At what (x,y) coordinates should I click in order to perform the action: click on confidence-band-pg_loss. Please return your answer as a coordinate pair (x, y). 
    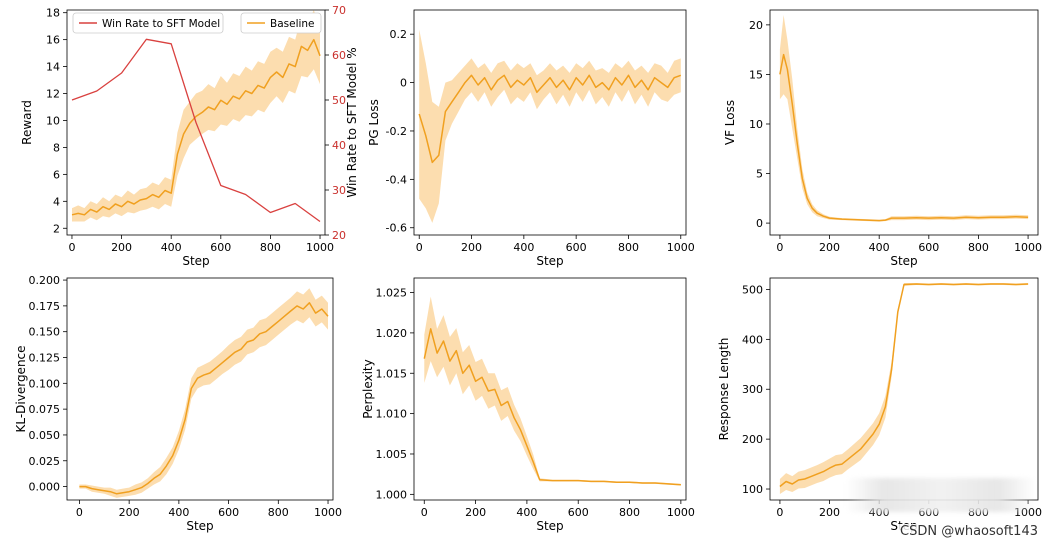
    Looking at the image, I should click on (550, 126).